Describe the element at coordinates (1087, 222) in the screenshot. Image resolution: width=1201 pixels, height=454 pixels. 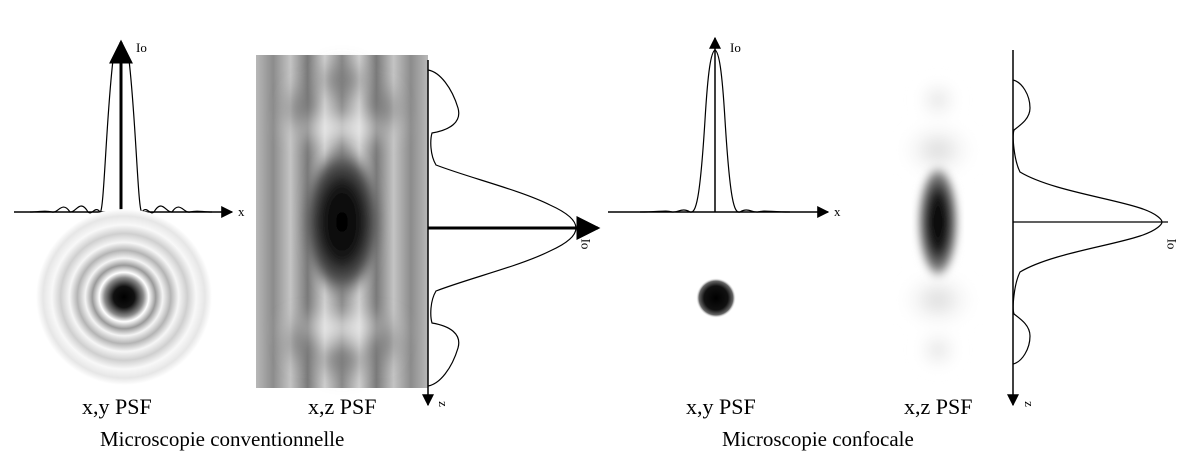
I see `confocal-z-curve` at that location.